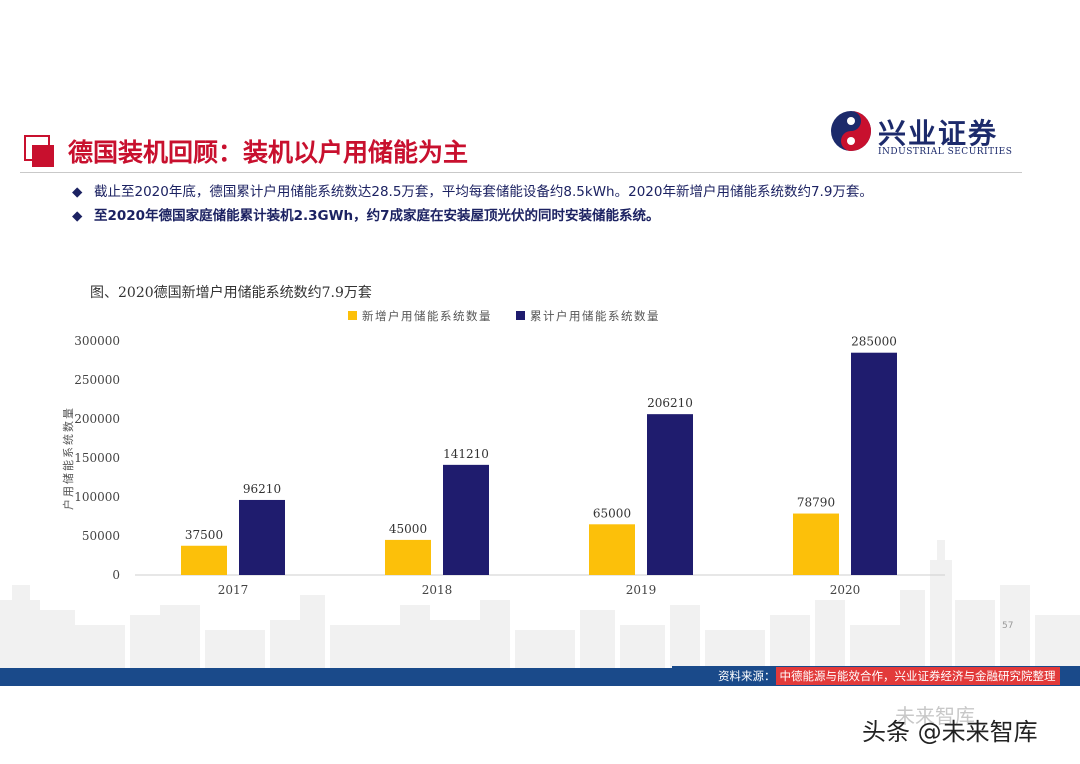 The image size is (1080, 764). I want to click on source-label: 资料来源：, so click(747, 676).